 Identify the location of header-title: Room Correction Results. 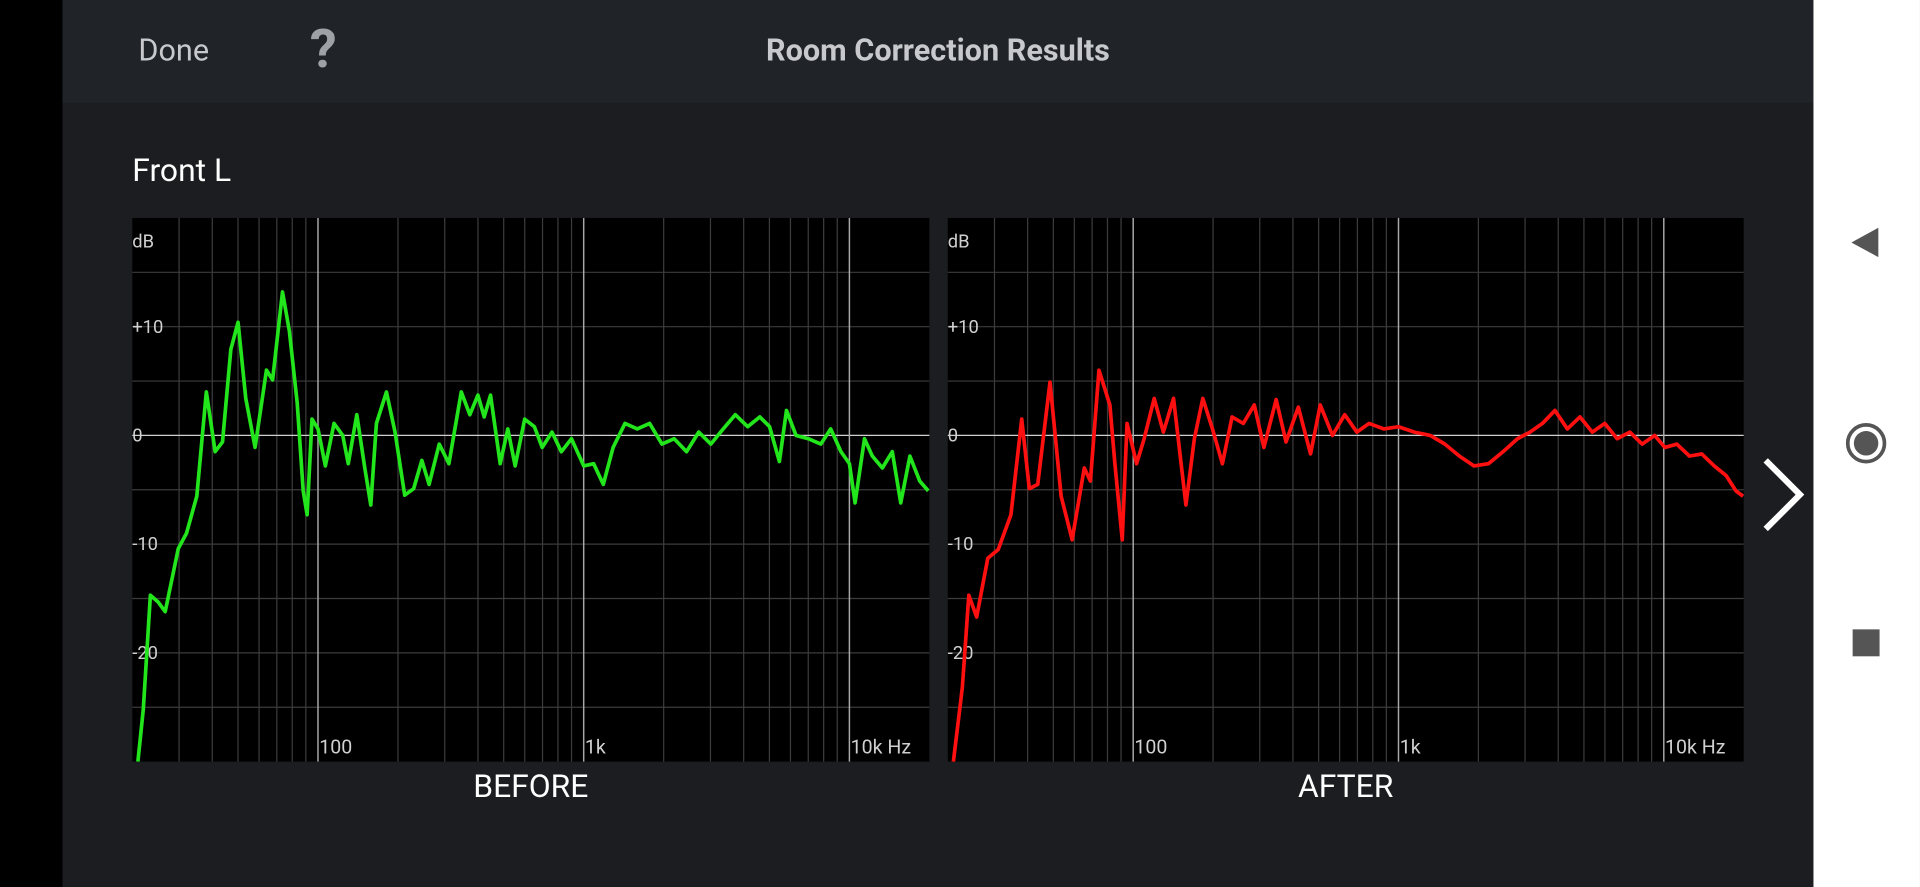
(938, 51).